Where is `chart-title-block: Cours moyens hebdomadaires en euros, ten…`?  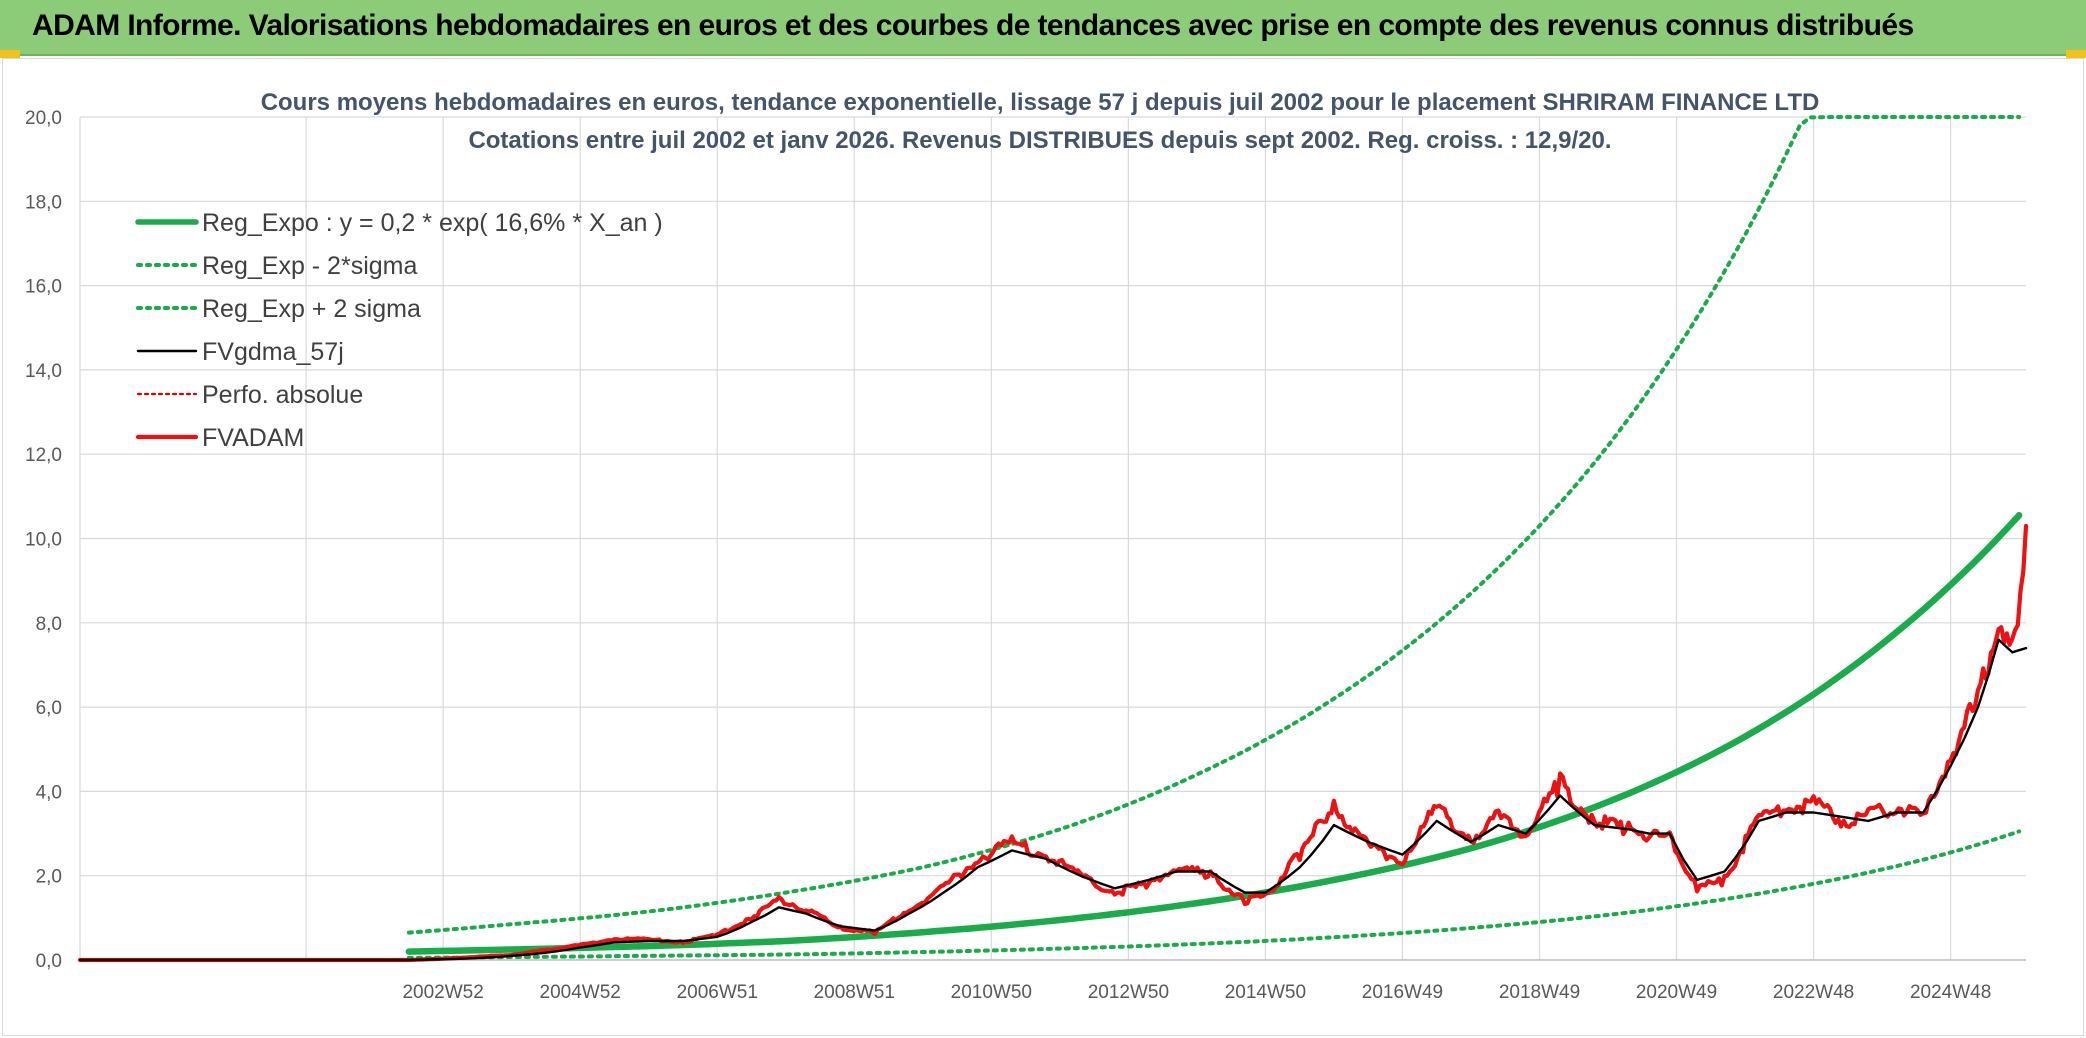
chart-title-block: Cours moyens hebdomadaires en euros, ten… is located at coordinates (1040, 121).